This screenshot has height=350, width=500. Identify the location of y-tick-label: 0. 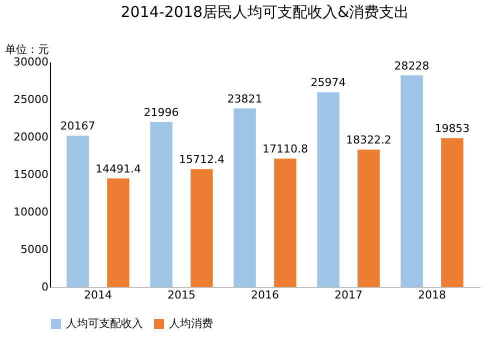
(45, 287).